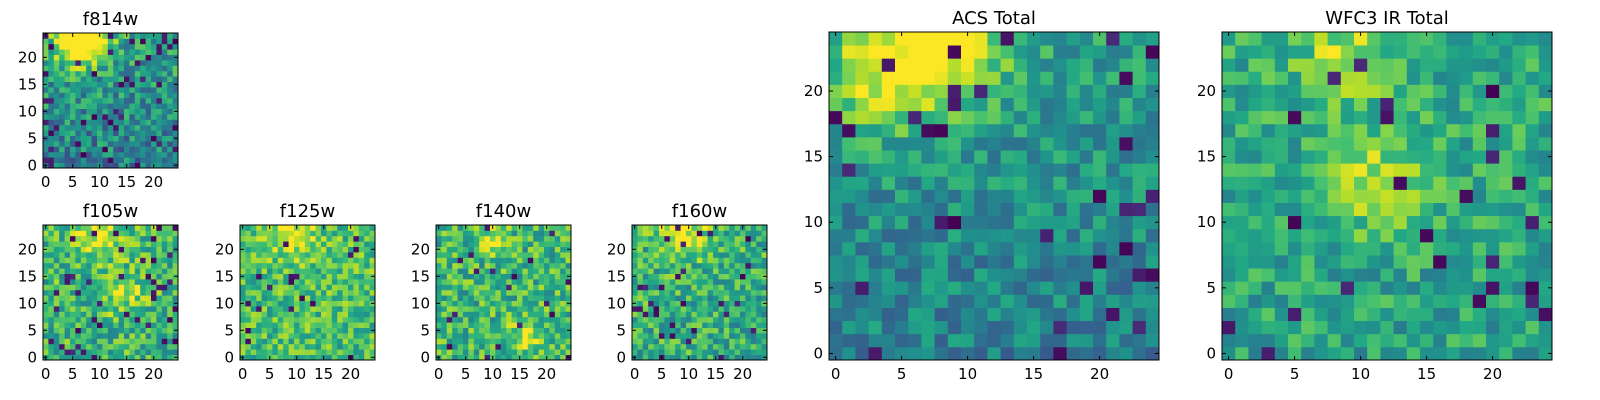 The height and width of the screenshot is (400, 1600). What do you see at coordinates (229, 330) in the screenshot?
I see `y-tick-label: 5` at bounding box center [229, 330].